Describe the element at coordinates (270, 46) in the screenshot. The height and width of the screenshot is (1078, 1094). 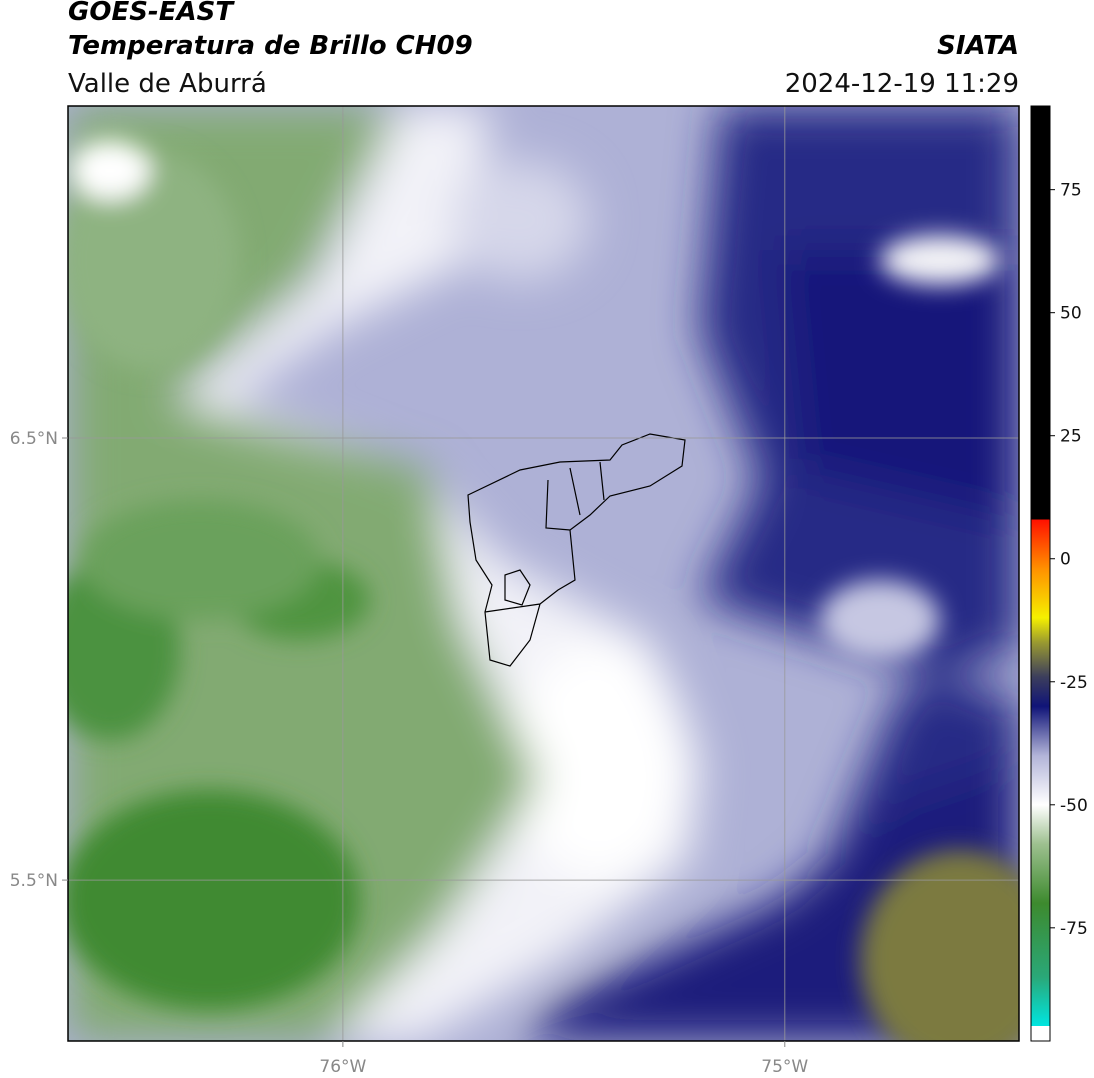
I see `product: Temperatura de Brillo CH09` at that location.